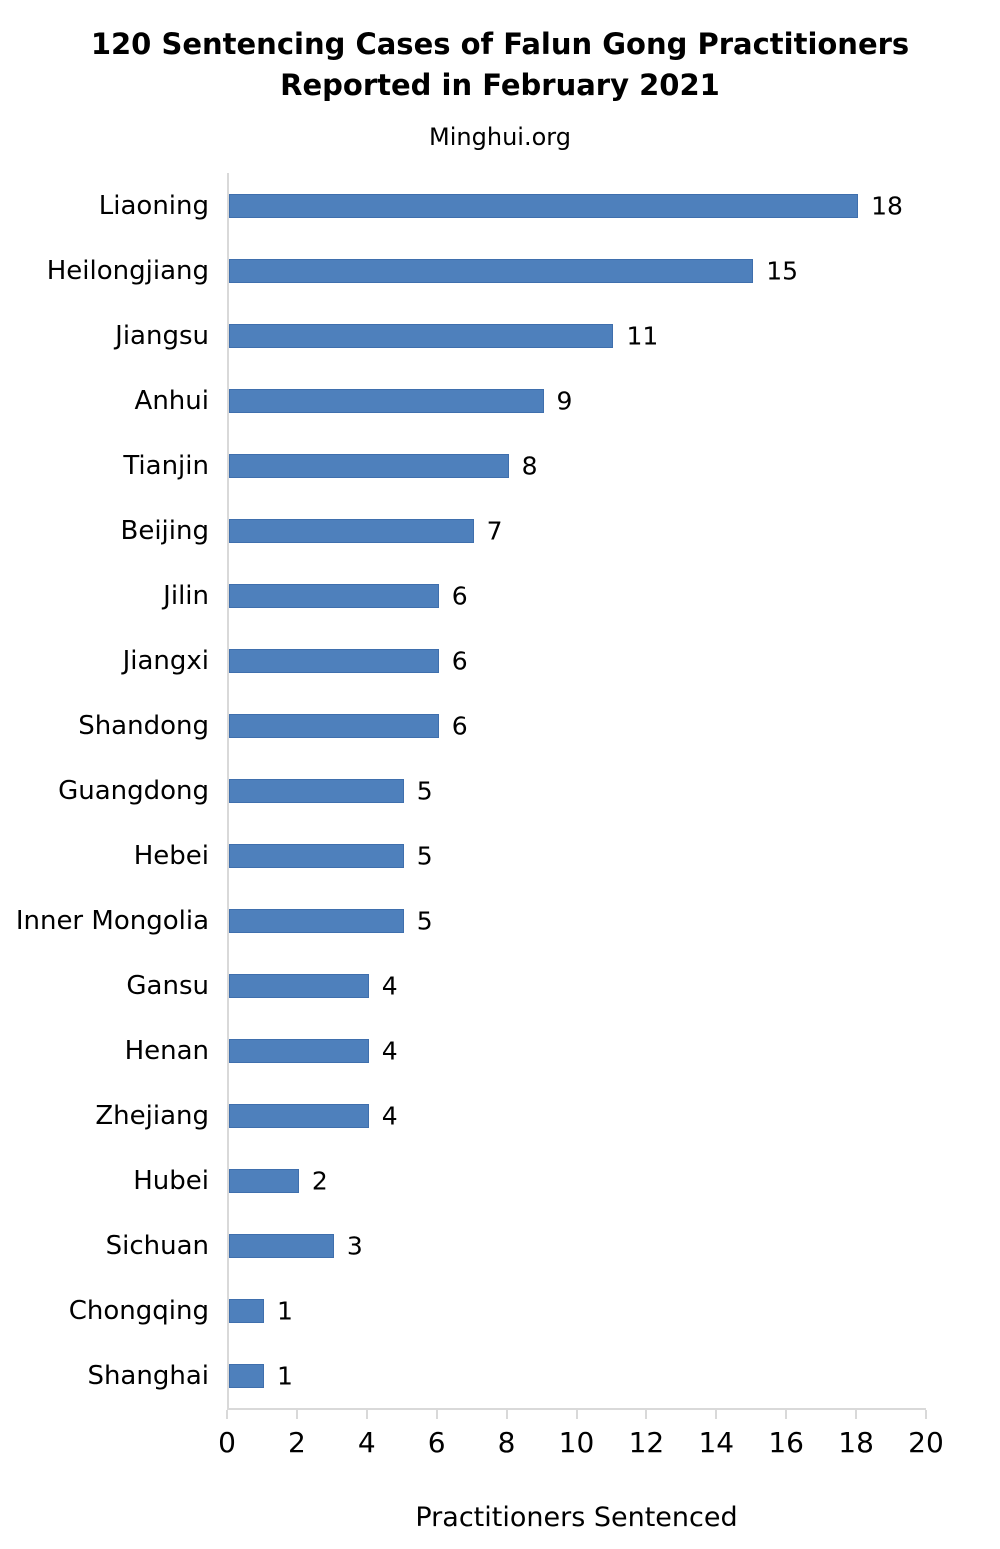 The width and height of the screenshot is (1000, 1549). What do you see at coordinates (887, 205) in the screenshot?
I see `value-label: 18` at bounding box center [887, 205].